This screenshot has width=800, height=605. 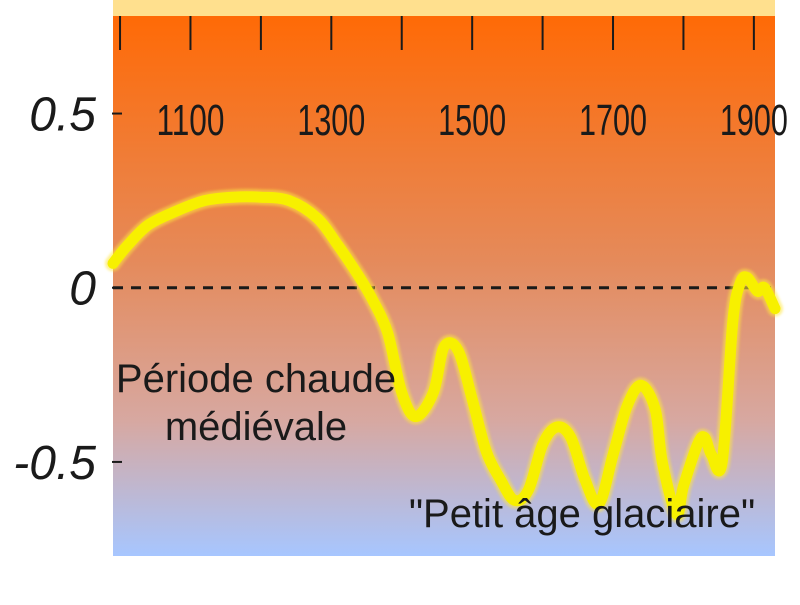 What do you see at coordinates (754, 120) in the screenshot?
I see `x-tick-label: 1900` at bounding box center [754, 120].